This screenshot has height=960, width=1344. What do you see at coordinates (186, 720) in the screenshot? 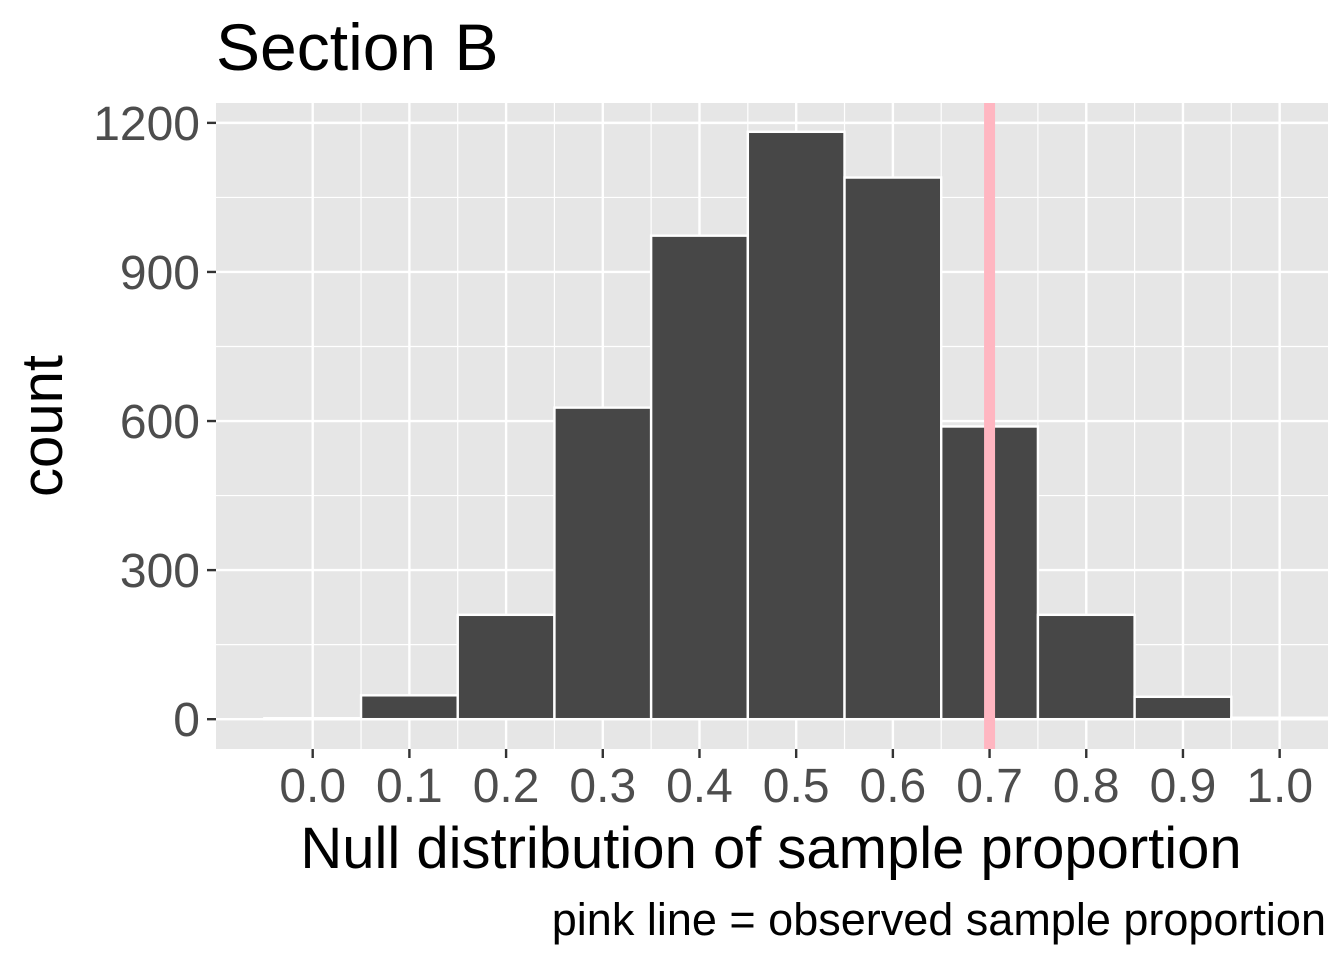
I see `y-tick-label: 0` at bounding box center [186, 720].